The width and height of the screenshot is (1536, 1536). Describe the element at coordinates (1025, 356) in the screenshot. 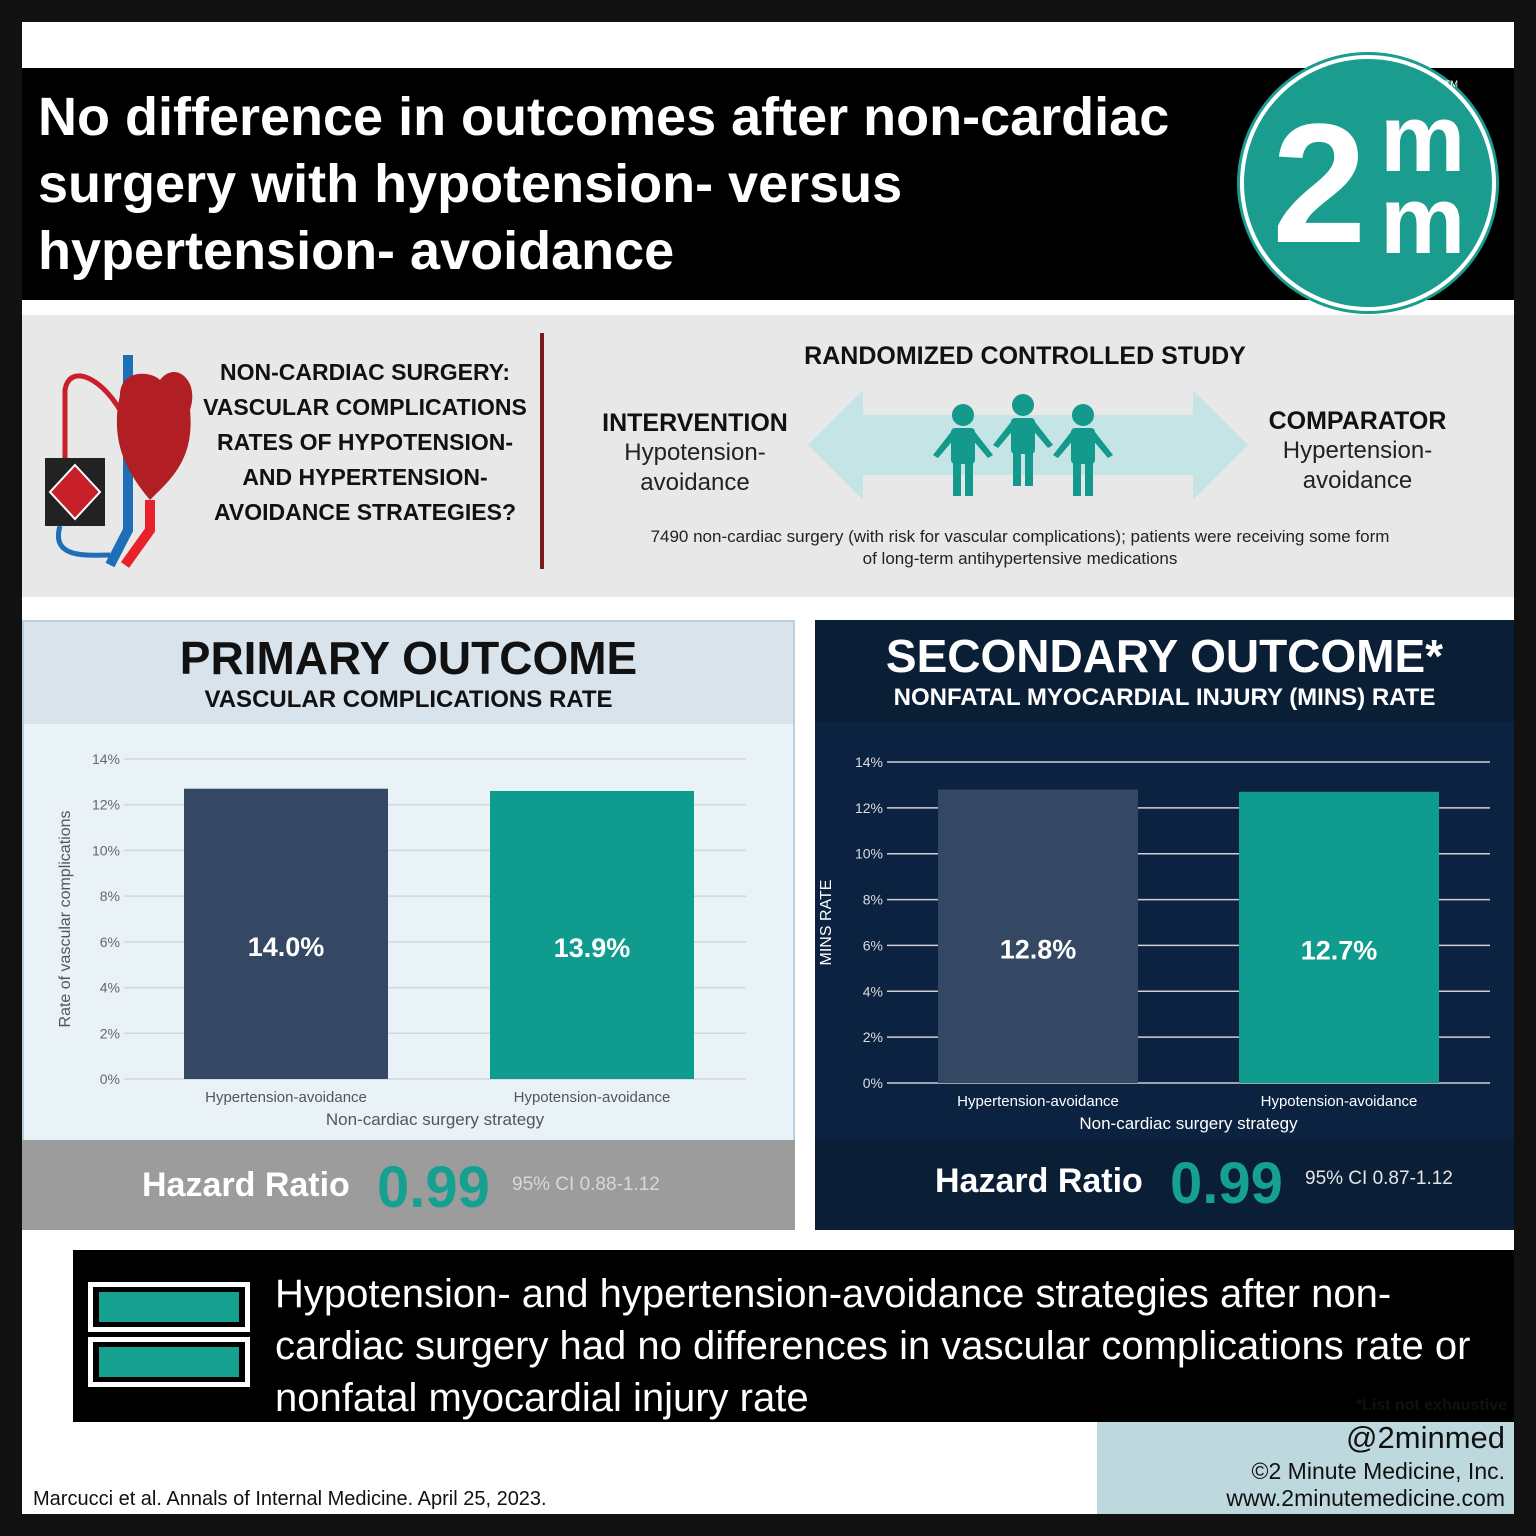

I see `study-design: RANDOMIZED CONTROLLED STUDY` at that location.